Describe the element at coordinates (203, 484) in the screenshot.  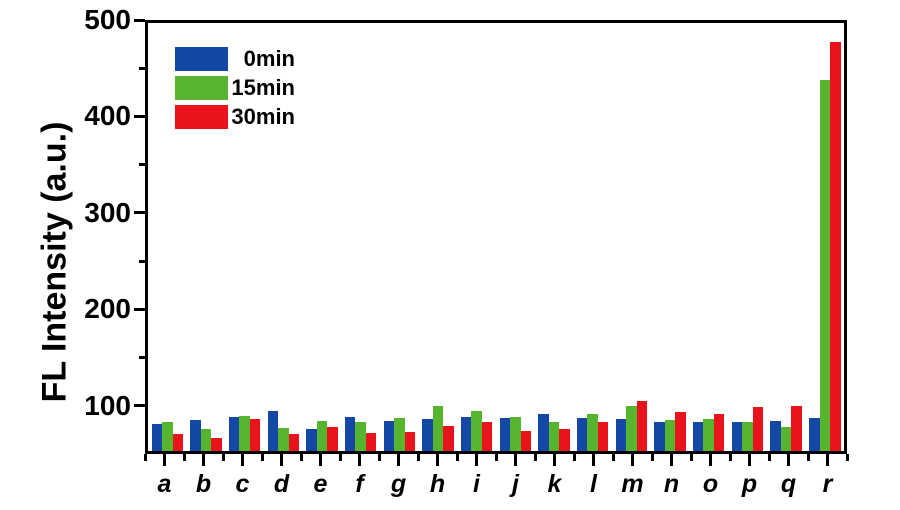
I see `x-tick-label-b: b` at that location.